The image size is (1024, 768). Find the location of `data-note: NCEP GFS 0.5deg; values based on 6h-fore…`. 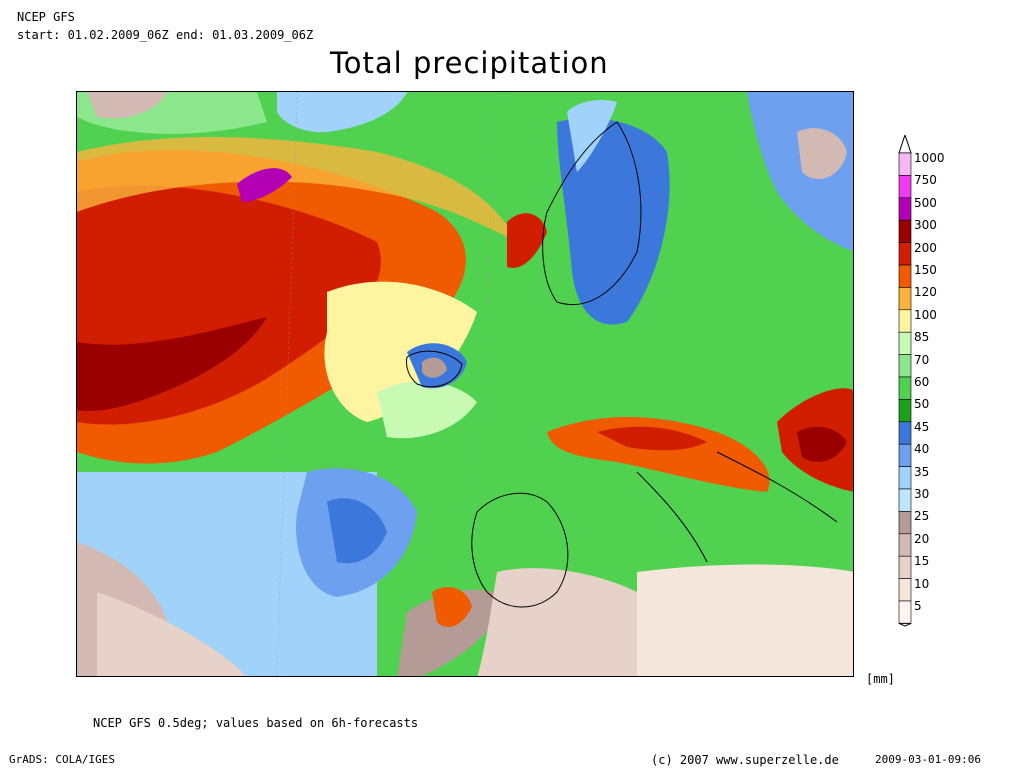

data-note: NCEP GFS 0.5deg; values based on 6h-fore… is located at coordinates (256, 723).